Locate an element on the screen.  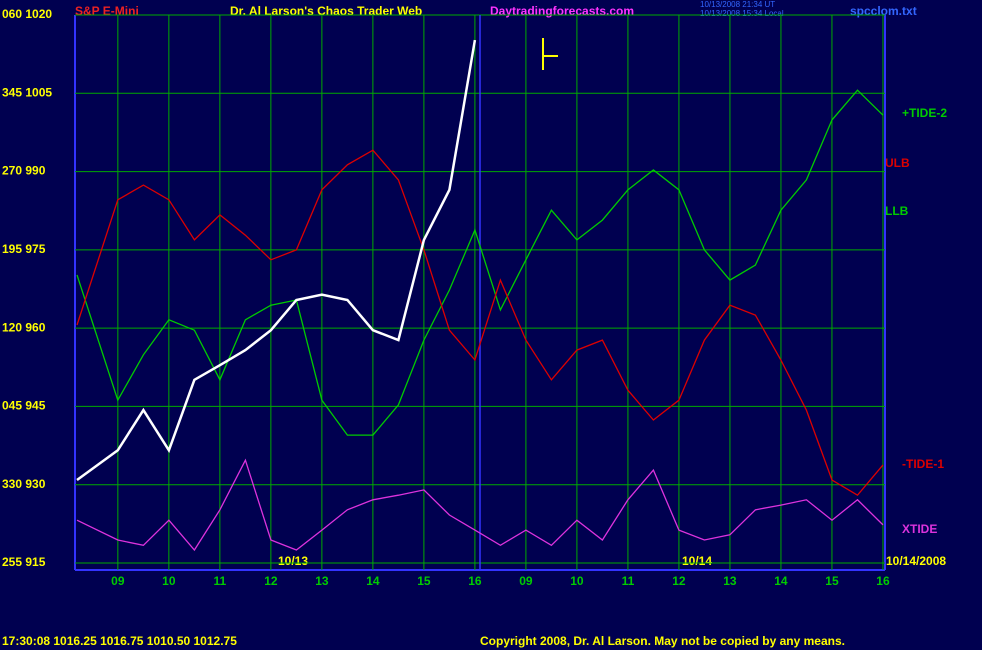
y-tick-label: 045 945 is located at coordinates (24, 406).